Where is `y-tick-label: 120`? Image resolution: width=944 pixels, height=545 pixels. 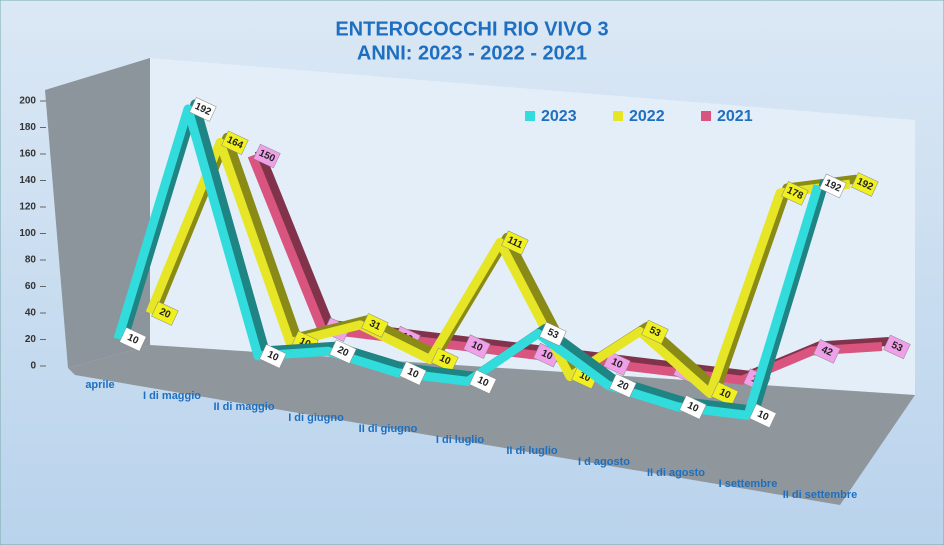 y-tick-label: 120 is located at coordinates (27, 207).